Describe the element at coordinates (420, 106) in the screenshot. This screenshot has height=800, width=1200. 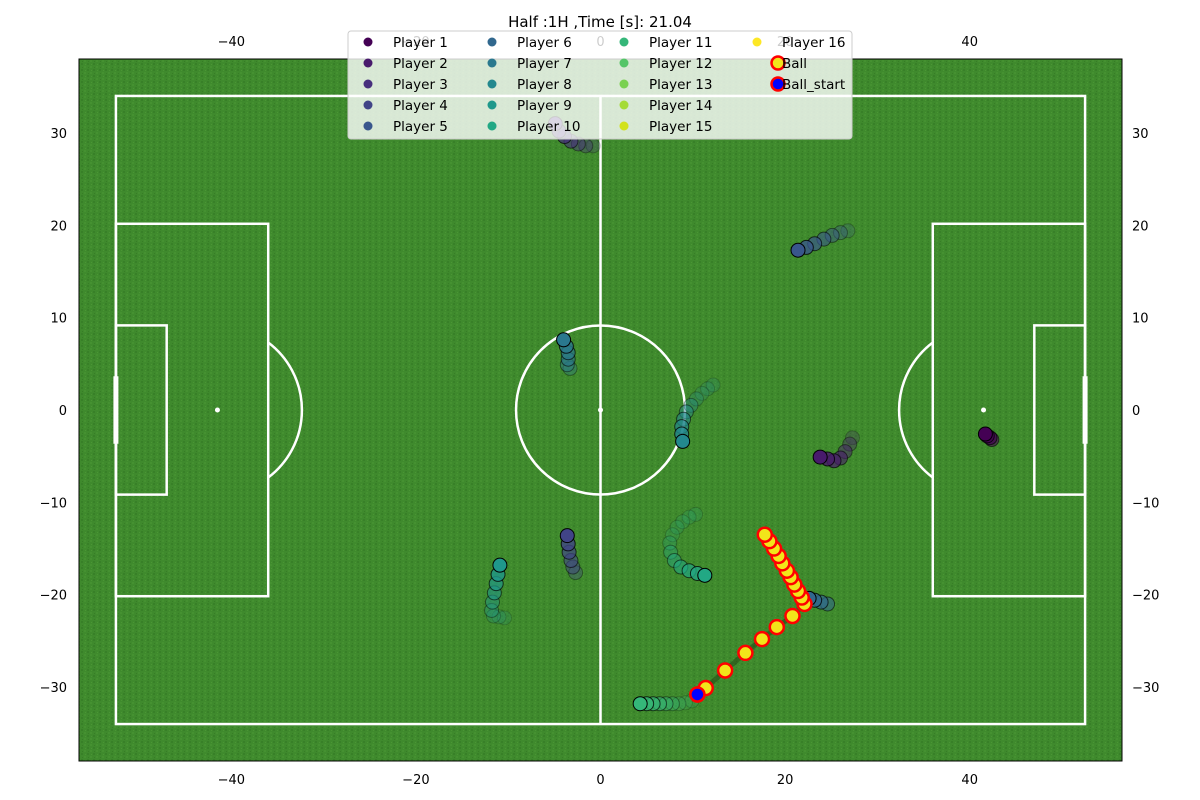
I see `legend-label-player-4: Player 4` at that location.